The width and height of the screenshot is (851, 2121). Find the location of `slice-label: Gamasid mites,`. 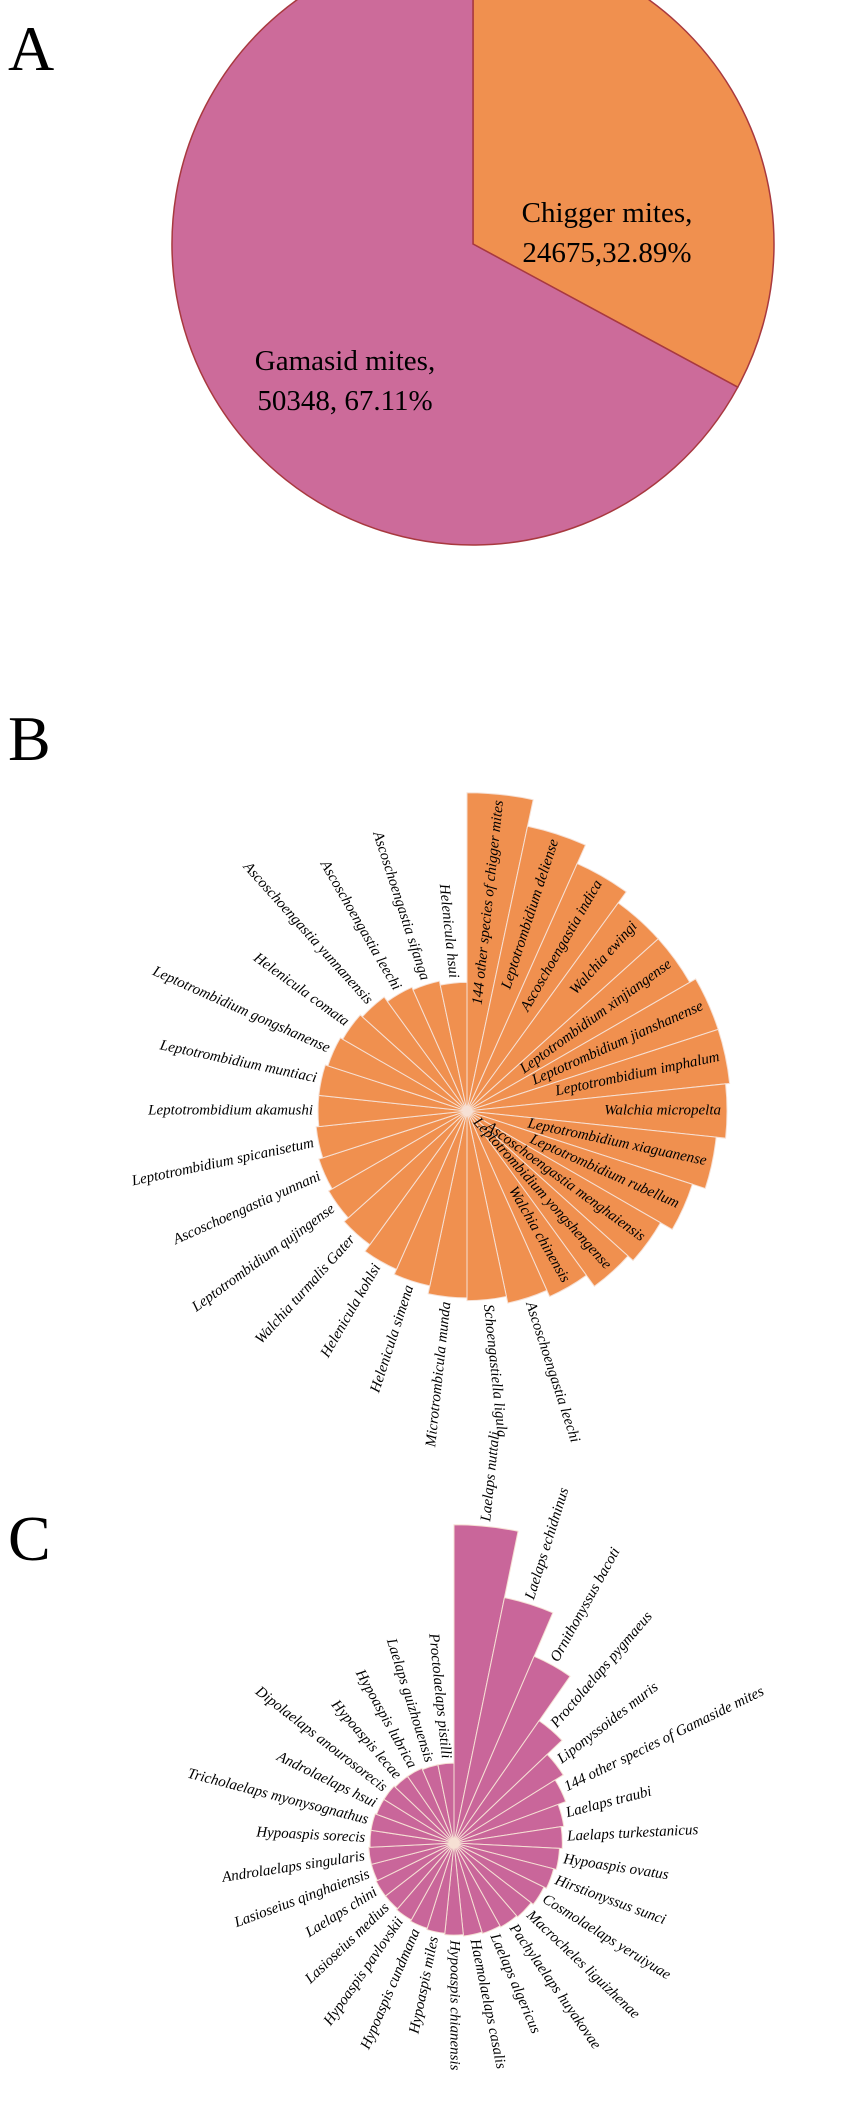

slice-label: Gamasid mites, is located at coordinates (345, 361).